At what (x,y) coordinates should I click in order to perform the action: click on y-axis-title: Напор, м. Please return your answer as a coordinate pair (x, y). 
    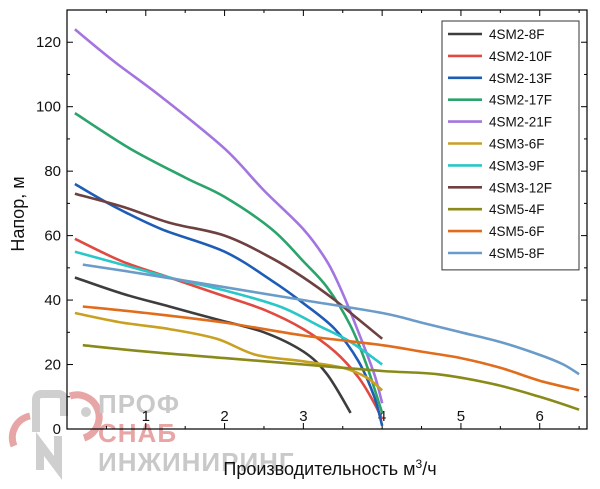
    Looking at the image, I should click on (18, 213).